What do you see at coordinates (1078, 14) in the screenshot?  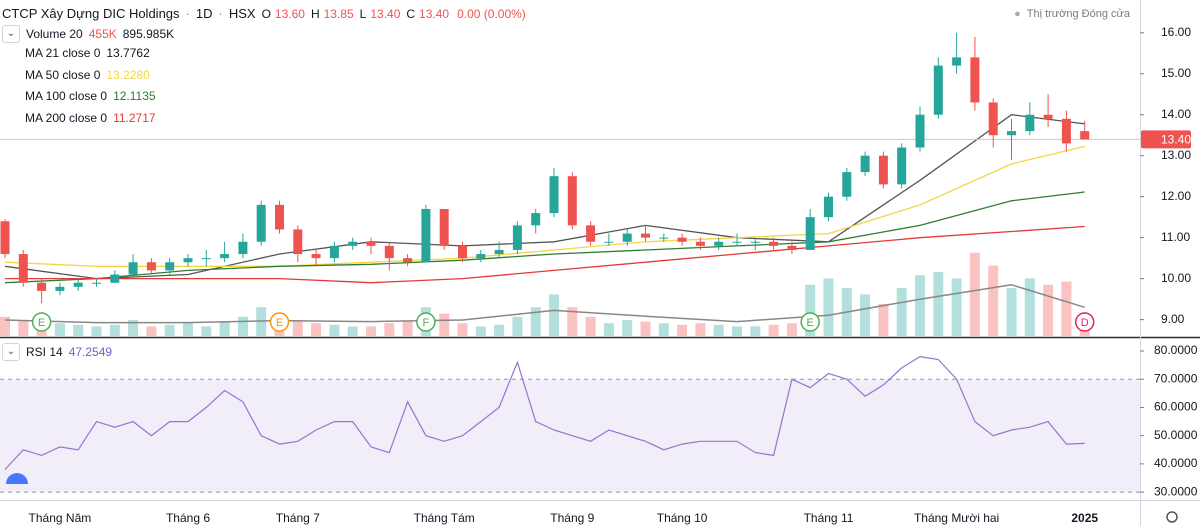 I see `status-text: Thị trường Đóng cửa` at bounding box center [1078, 14].